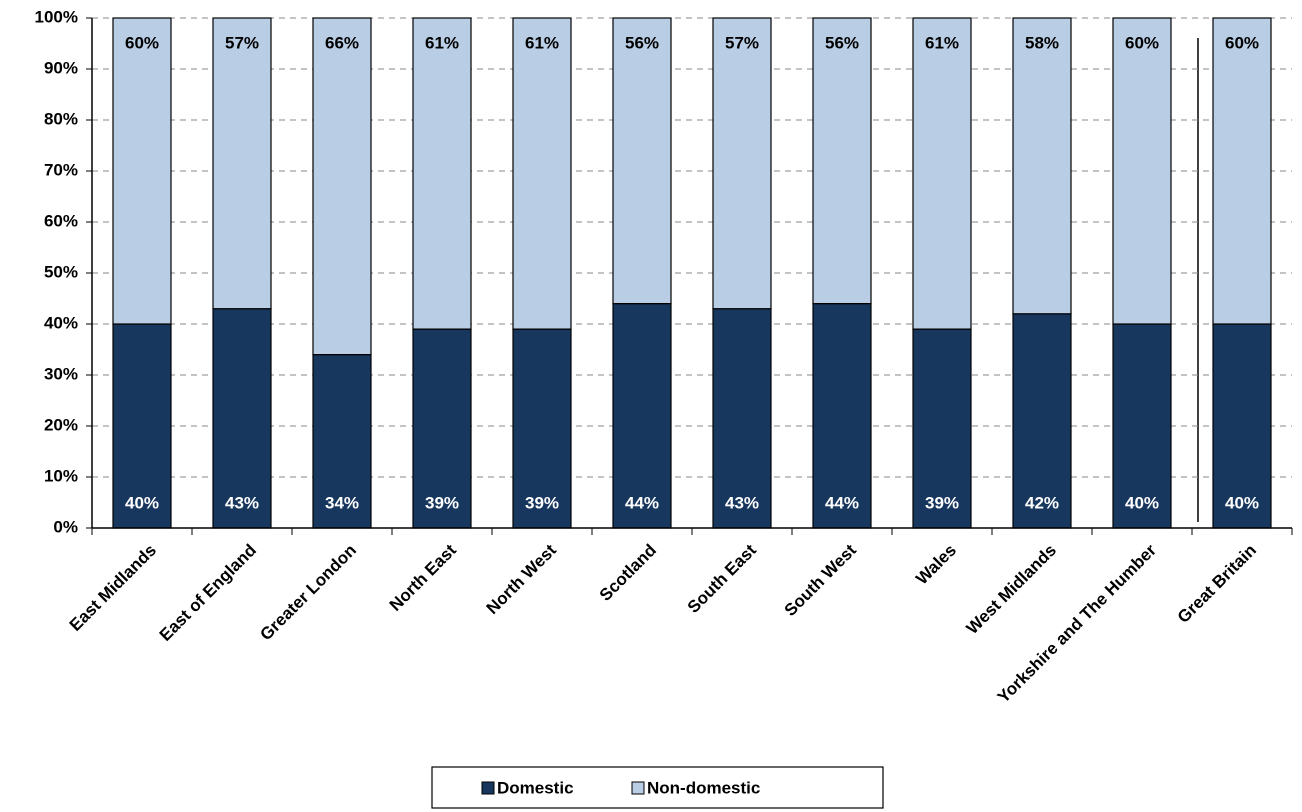 This screenshot has height=812, width=1302. I want to click on legend-label: Domestic, so click(535, 787).